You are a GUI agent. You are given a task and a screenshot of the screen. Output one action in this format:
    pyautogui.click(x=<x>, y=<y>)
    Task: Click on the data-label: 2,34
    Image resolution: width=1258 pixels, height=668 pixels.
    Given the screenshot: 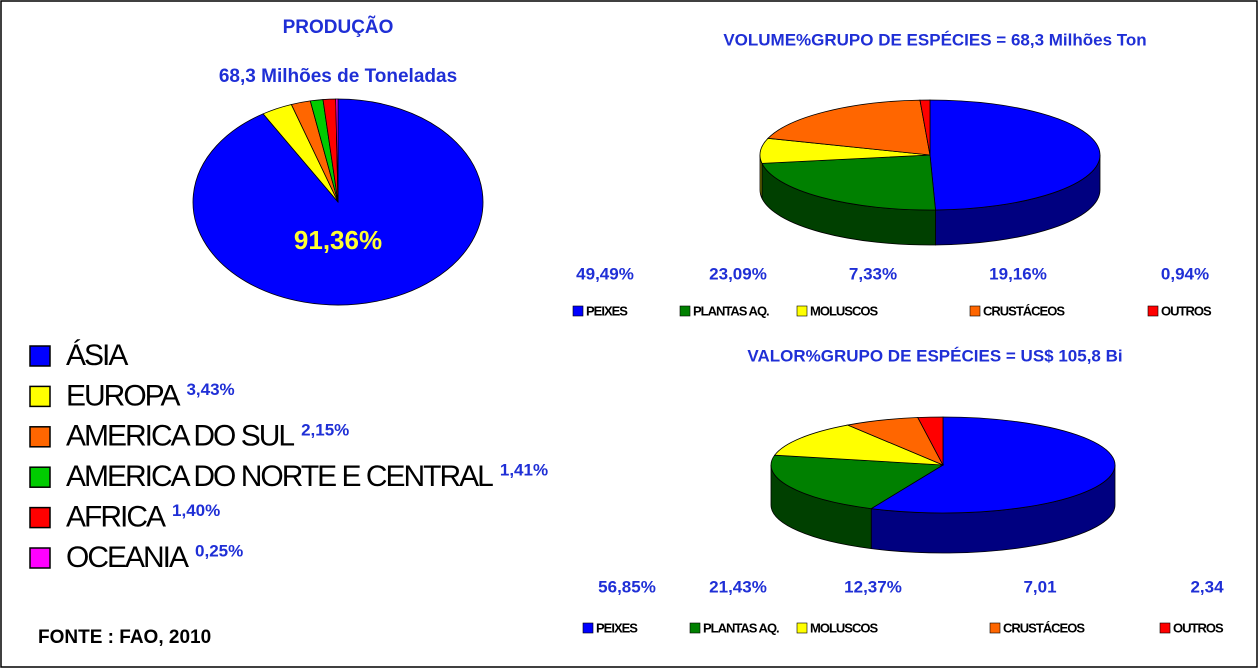 What is the action you would take?
    pyautogui.click(x=1207, y=586)
    